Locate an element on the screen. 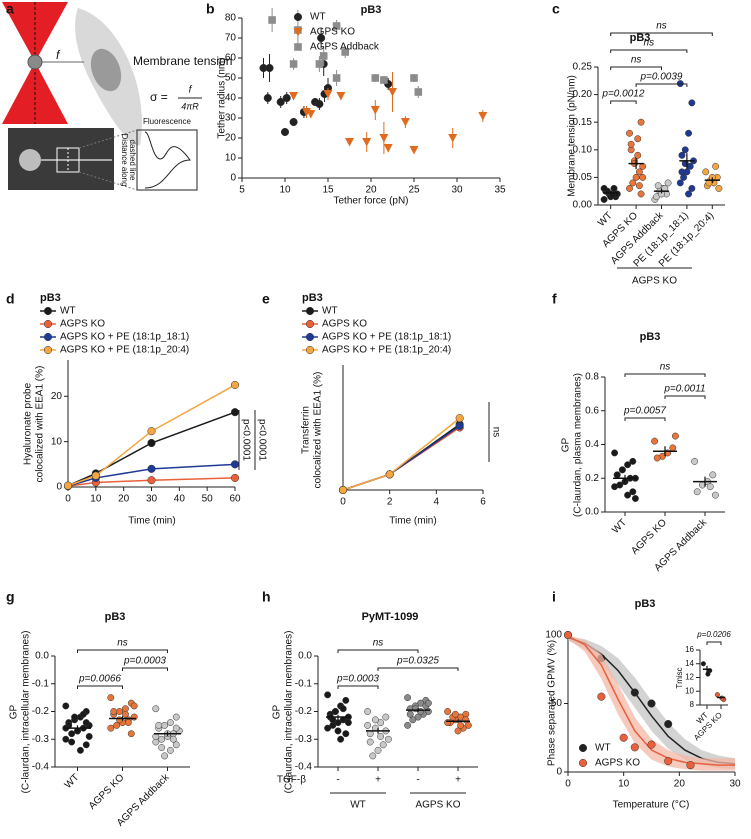 This screenshot has width=751, height=839. legend-label: WT is located at coordinates (318, 17).